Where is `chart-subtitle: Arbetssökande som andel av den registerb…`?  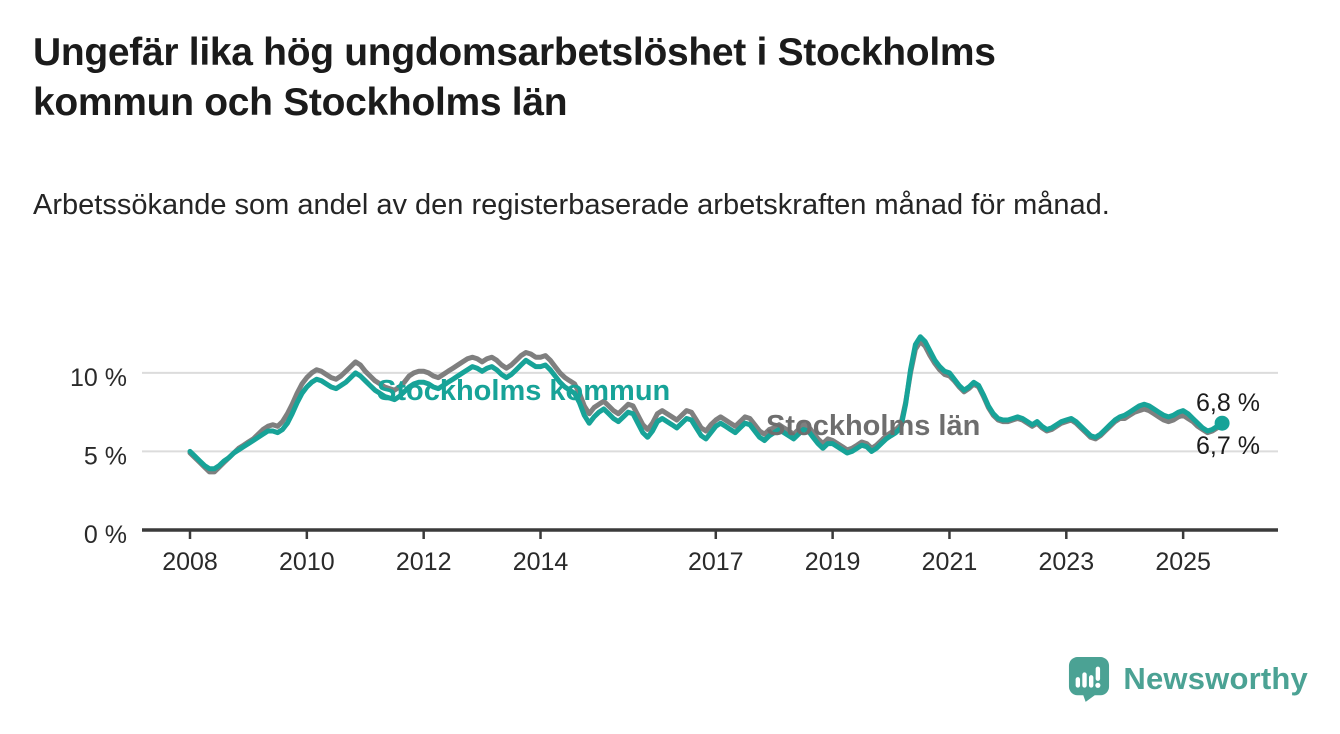
chart-subtitle: Arbetssökande som andel av den registerb… is located at coordinates (571, 205).